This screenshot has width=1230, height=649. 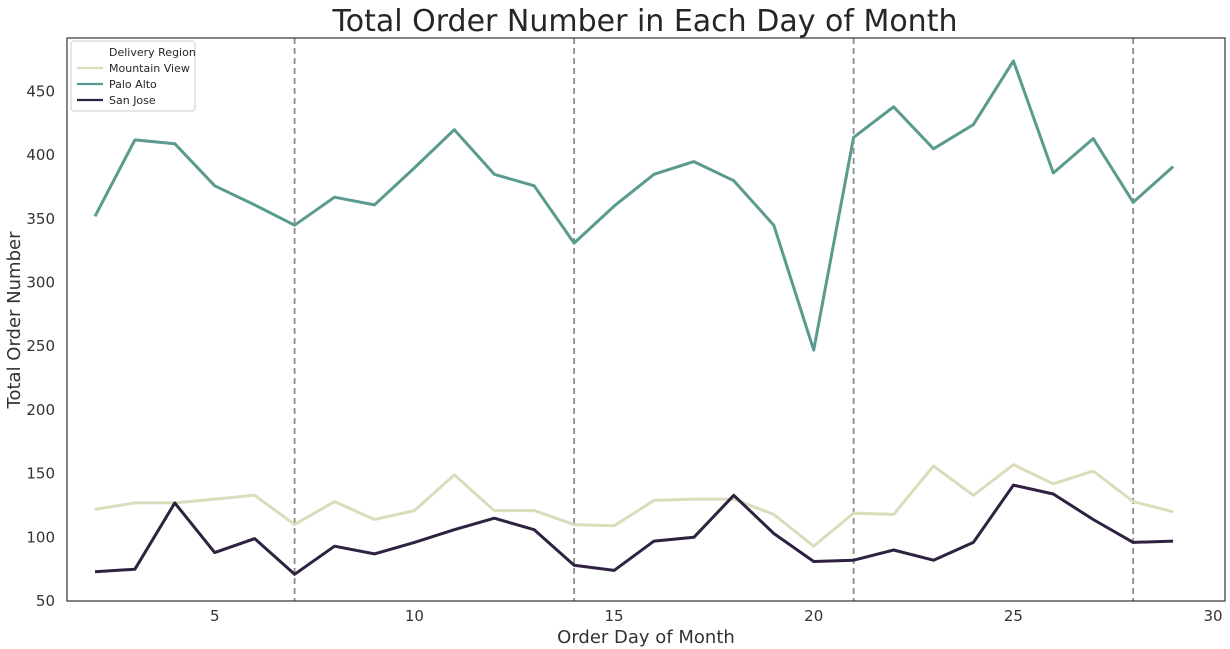 What do you see at coordinates (215, 616) in the screenshot?
I see `x-tick-label: 5` at bounding box center [215, 616].